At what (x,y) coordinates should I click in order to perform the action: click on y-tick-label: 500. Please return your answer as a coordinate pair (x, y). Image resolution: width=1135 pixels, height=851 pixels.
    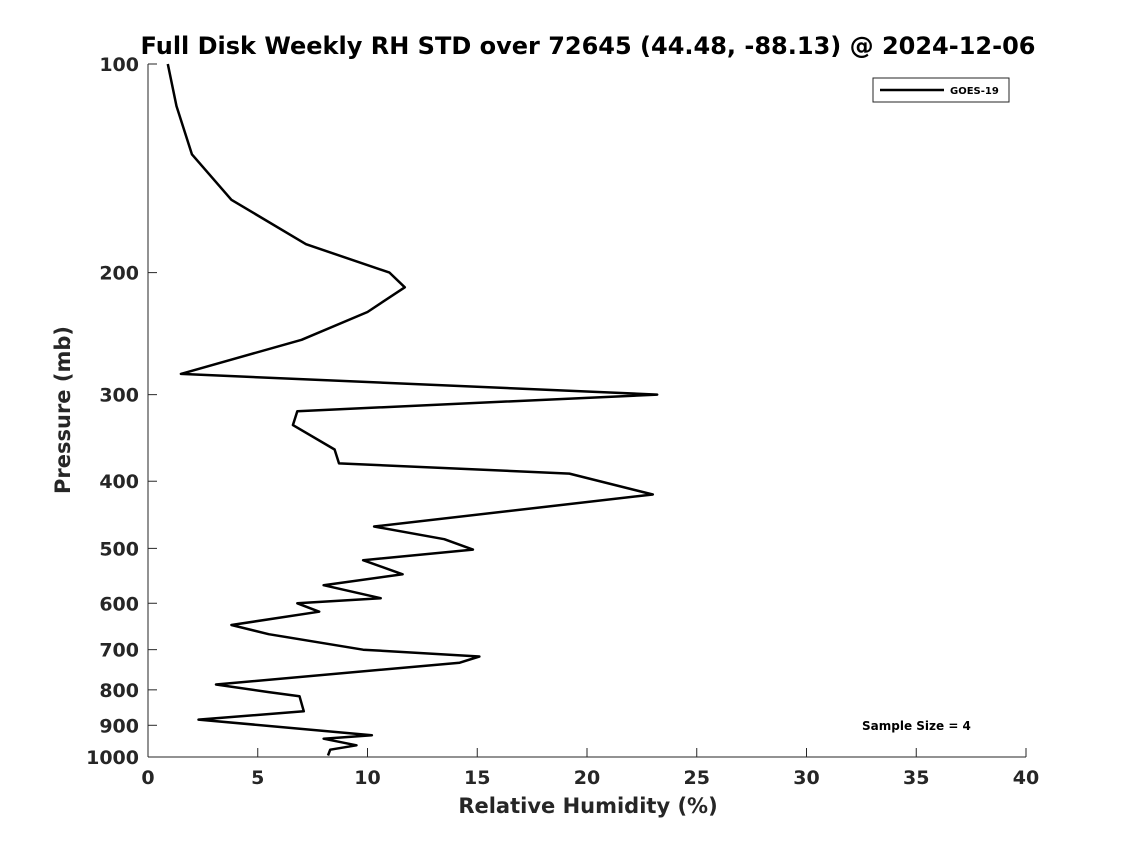
    Looking at the image, I should click on (119, 549).